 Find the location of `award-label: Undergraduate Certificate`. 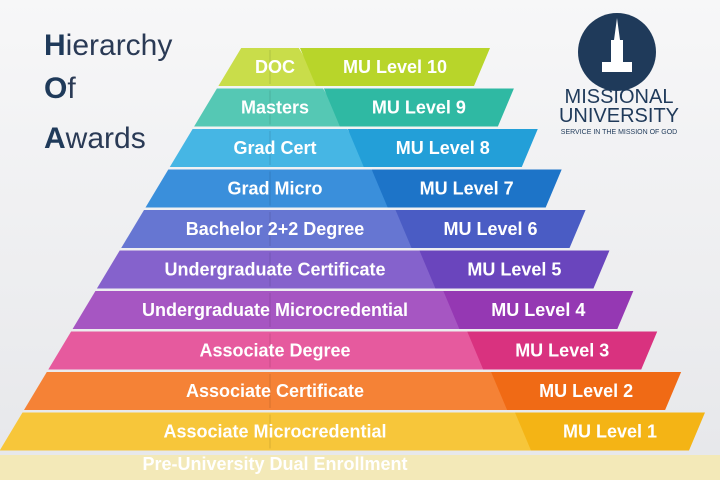

award-label: Undergraduate Certificate is located at coordinates (274, 269).